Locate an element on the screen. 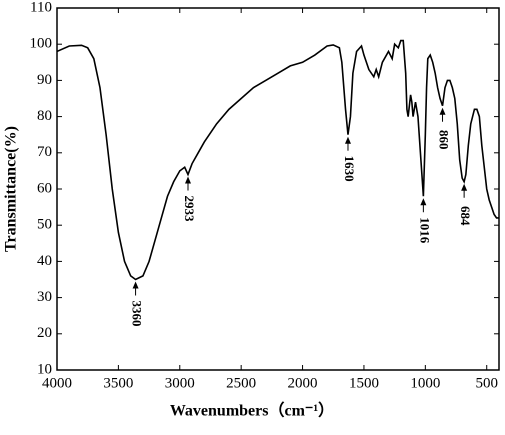 This screenshot has height=435, width=505. y-tick-label: 90 is located at coordinates (44, 80).